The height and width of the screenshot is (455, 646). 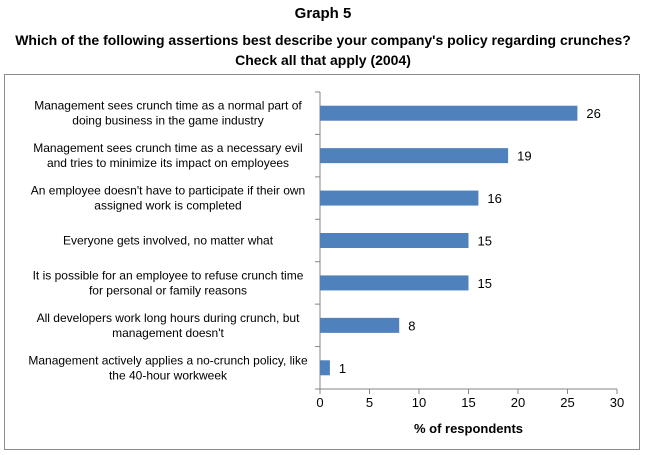 What do you see at coordinates (617, 402) in the screenshot?
I see `x-tick-label: 30` at bounding box center [617, 402].